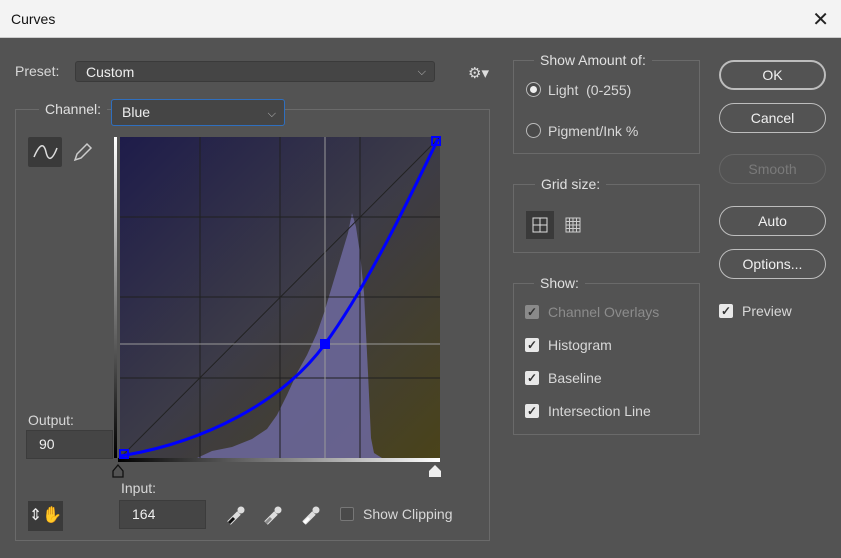 This screenshot has height=558, width=841. What do you see at coordinates (559, 283) in the screenshot?
I see `show-title: Show:` at bounding box center [559, 283].